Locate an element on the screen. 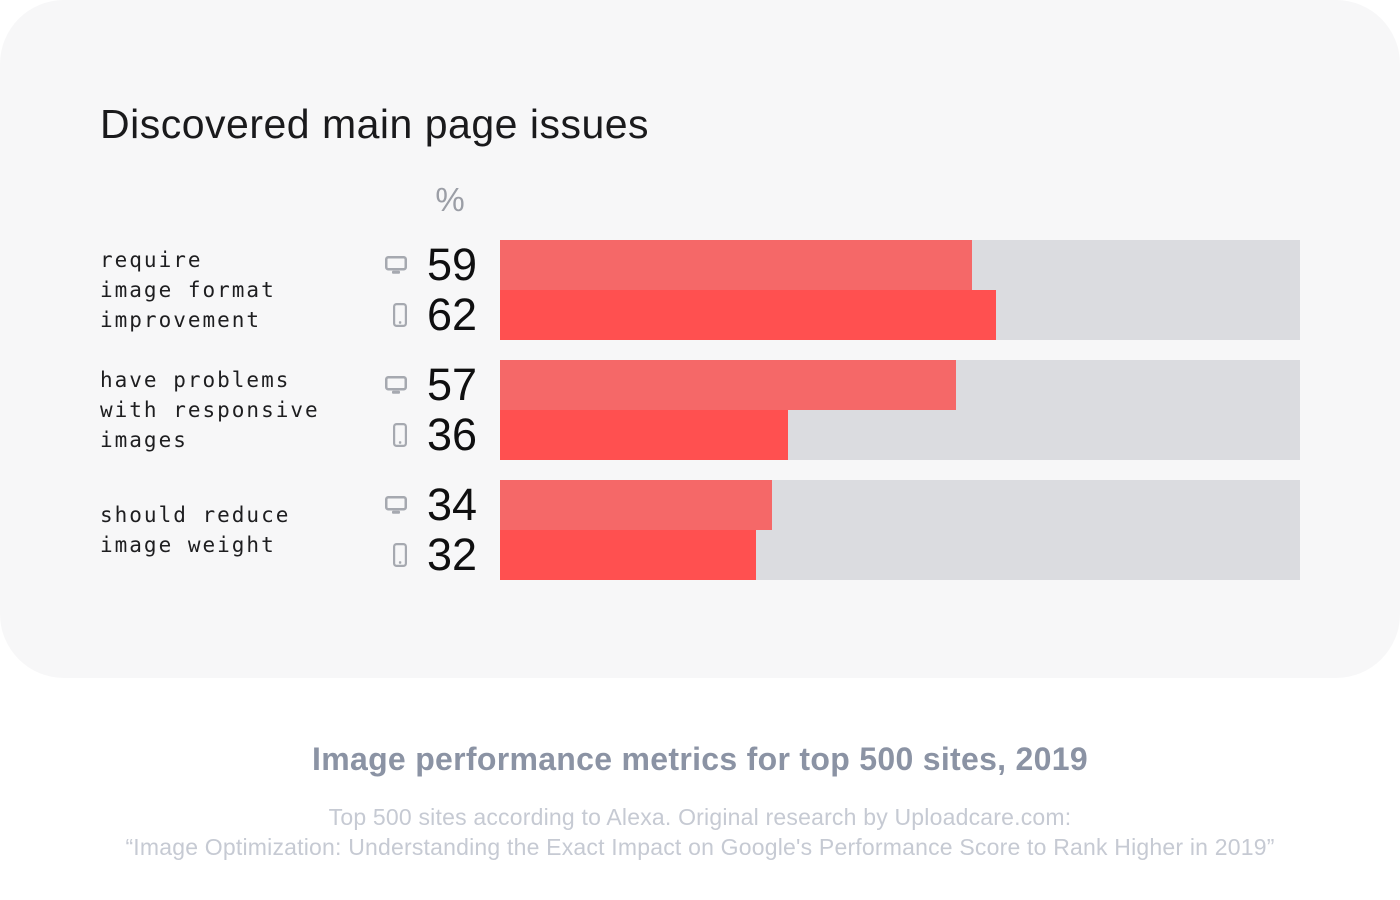 The height and width of the screenshot is (900, 1400). mobile-value-group: 62 is located at coordinates (440, 315).